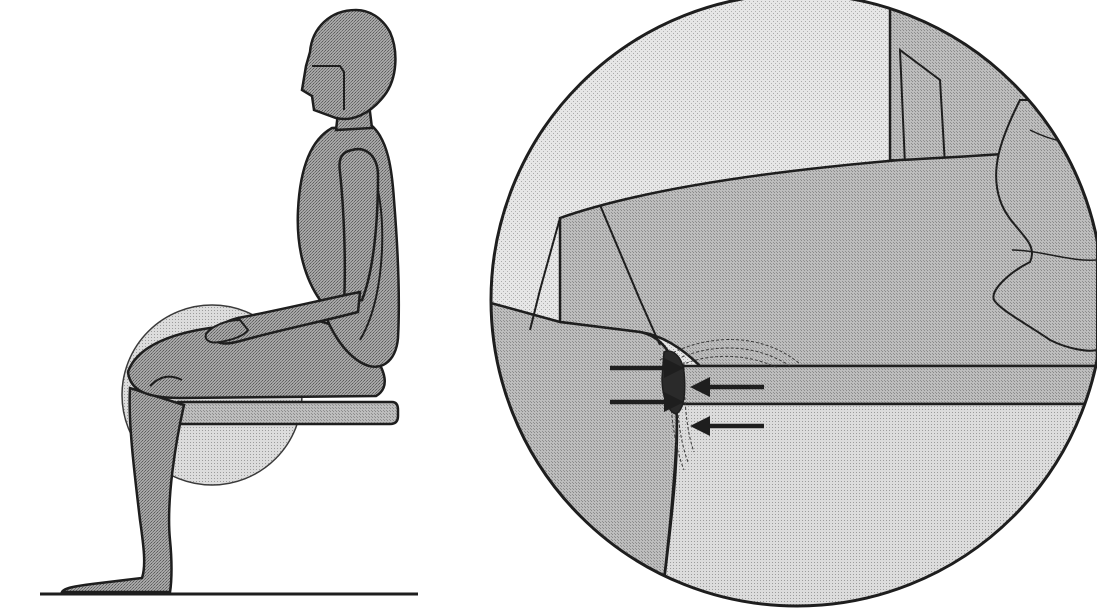  What do you see at coordinates (877, 504) in the screenshot?
I see `detail-seat-front` at bounding box center [877, 504].